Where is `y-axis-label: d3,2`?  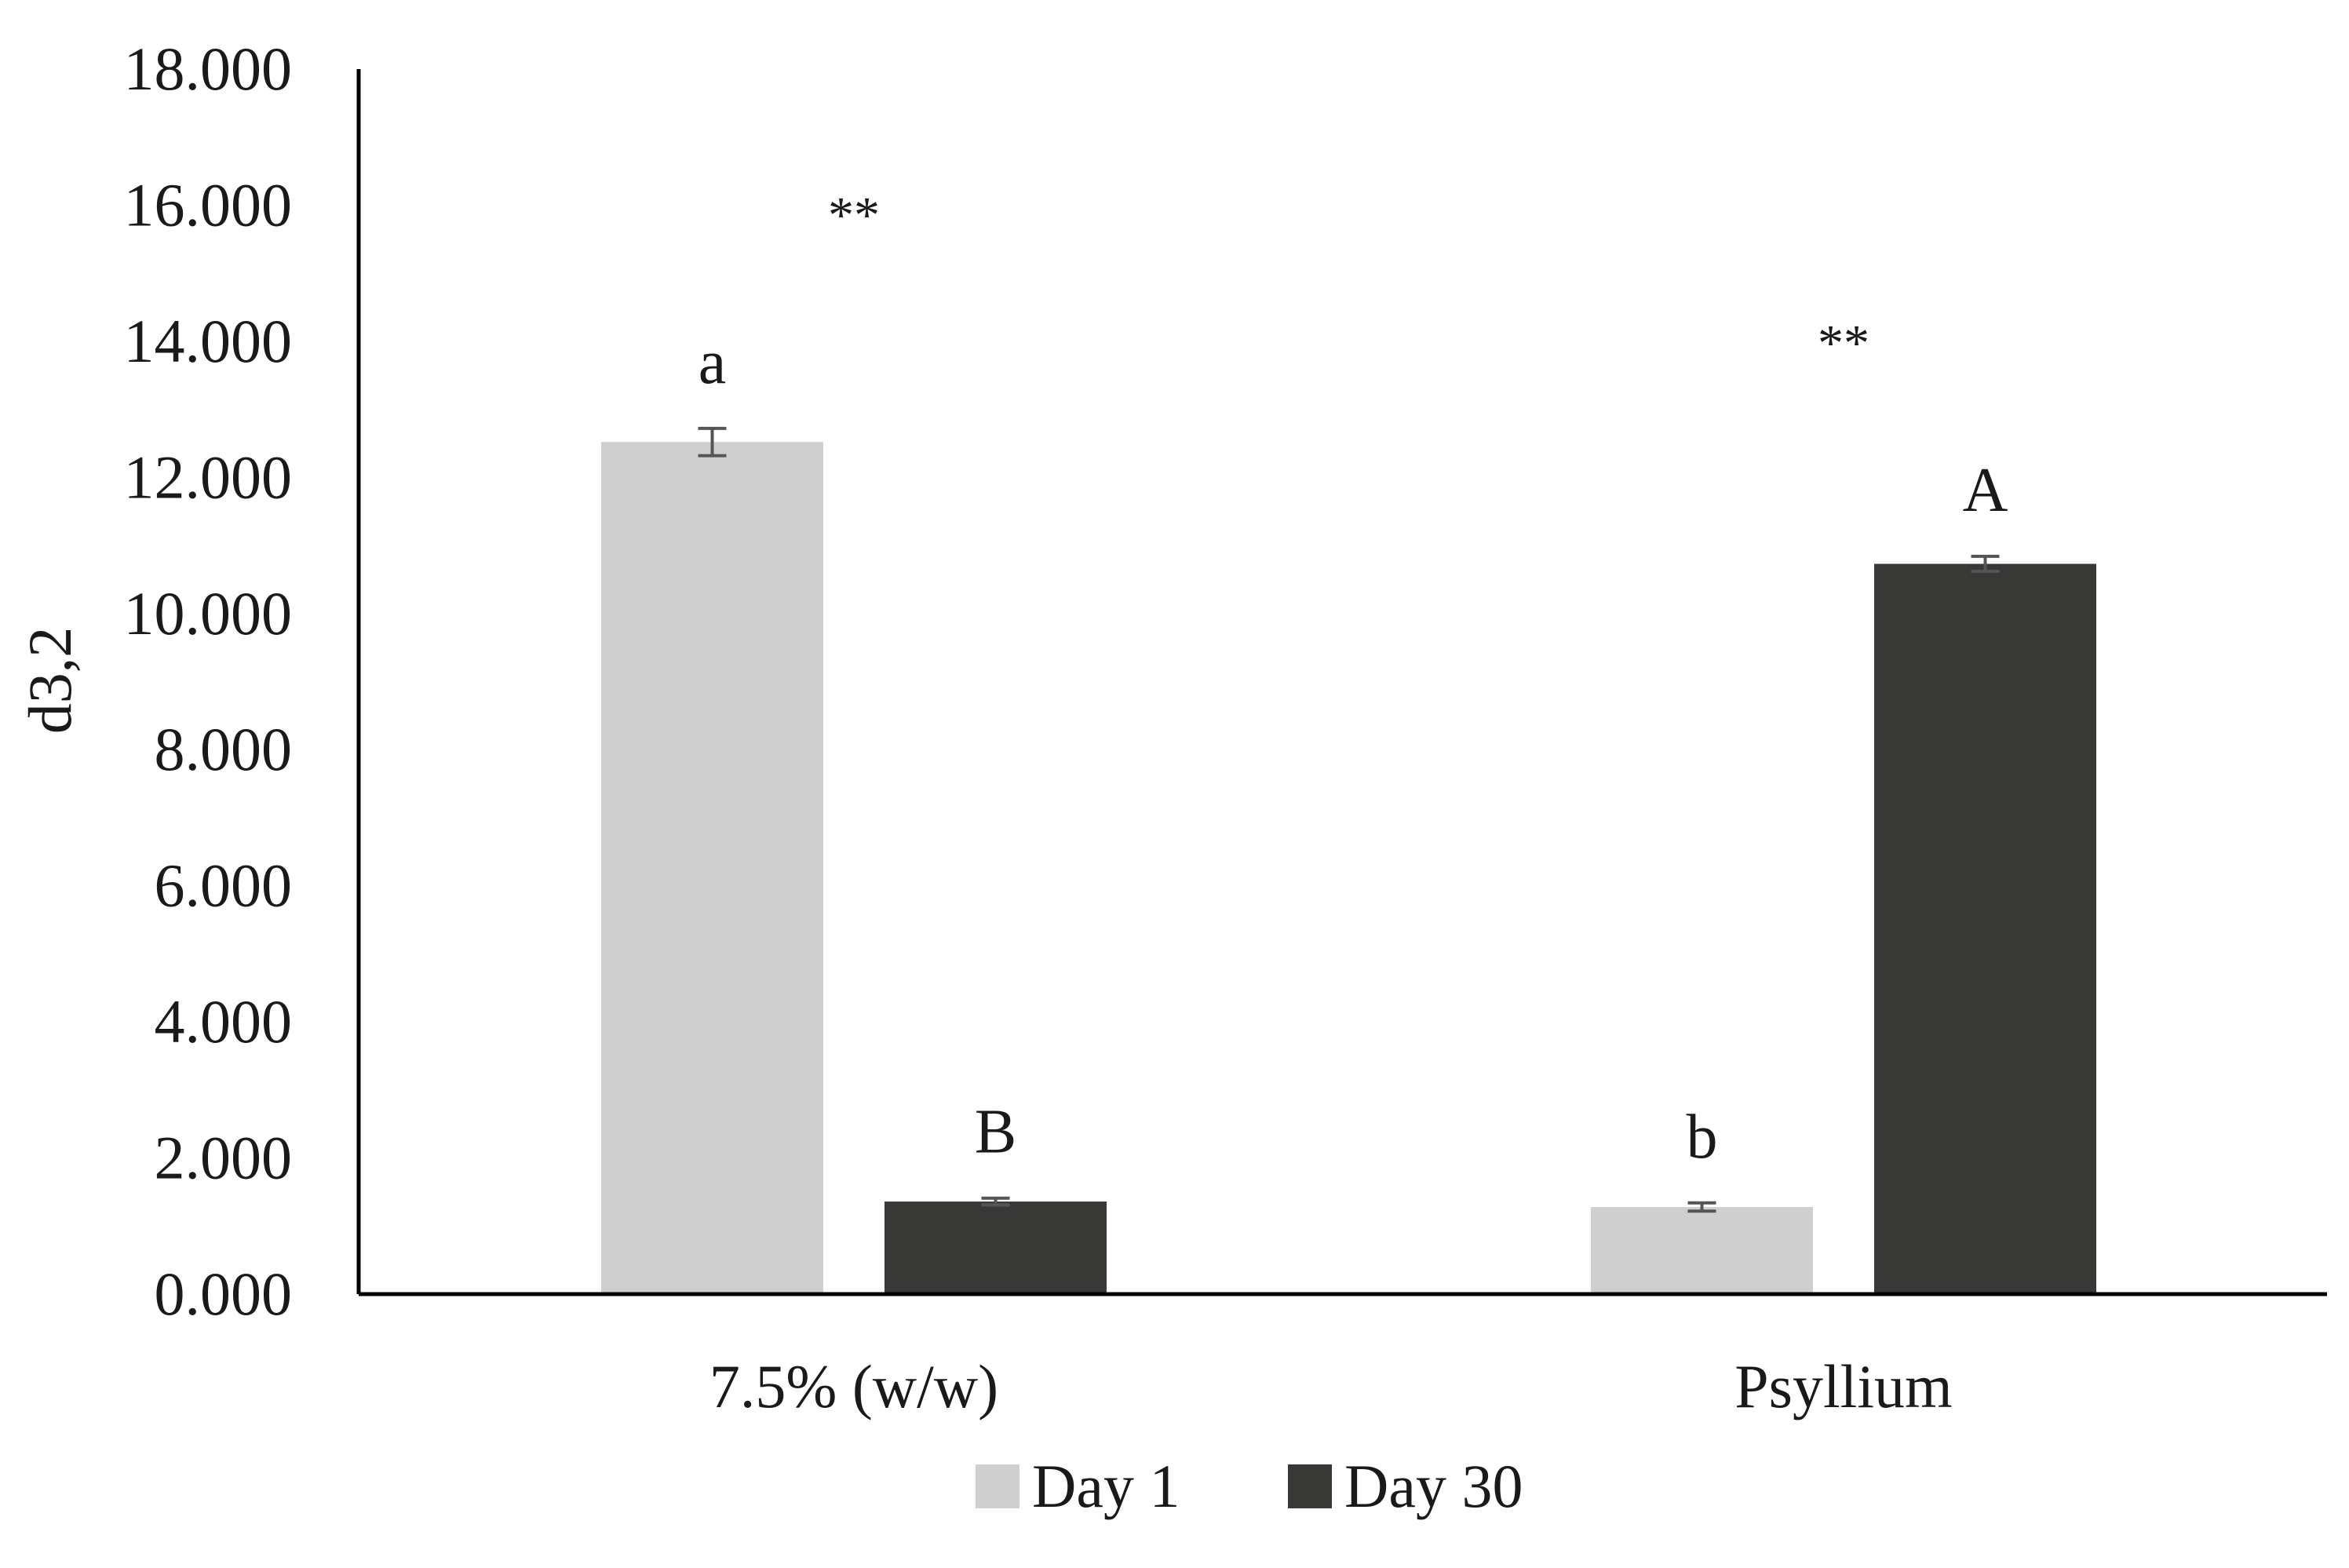
y-axis-label: d3,2 is located at coordinates (50, 681).